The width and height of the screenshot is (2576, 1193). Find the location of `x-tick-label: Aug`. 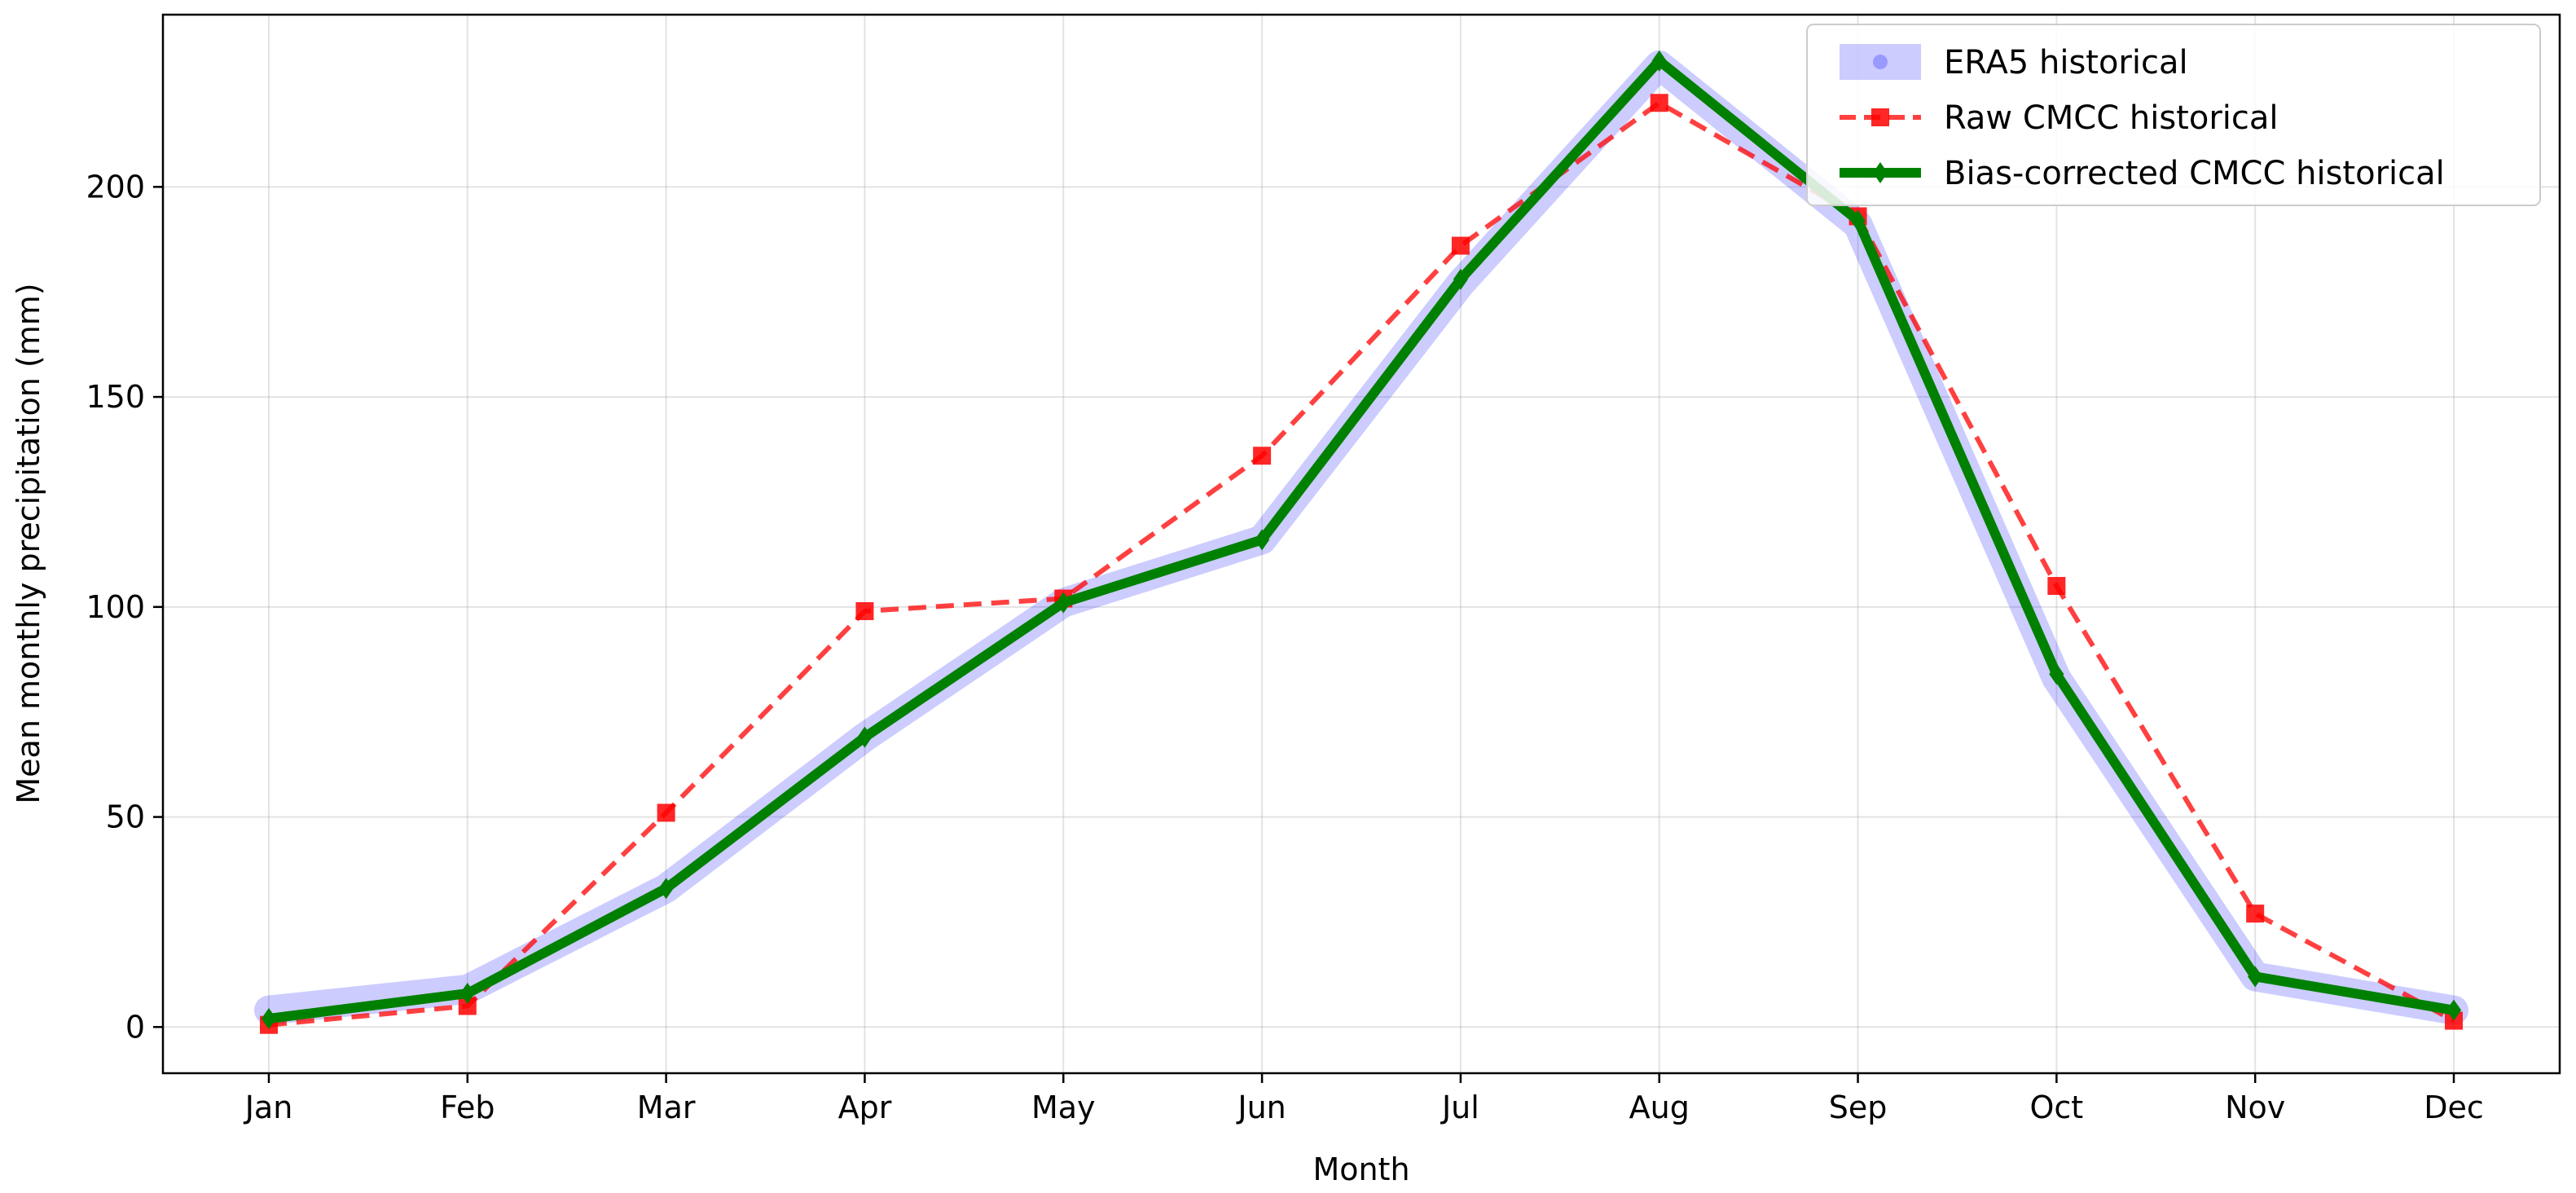

x-tick-label: Aug is located at coordinates (1659, 1107).